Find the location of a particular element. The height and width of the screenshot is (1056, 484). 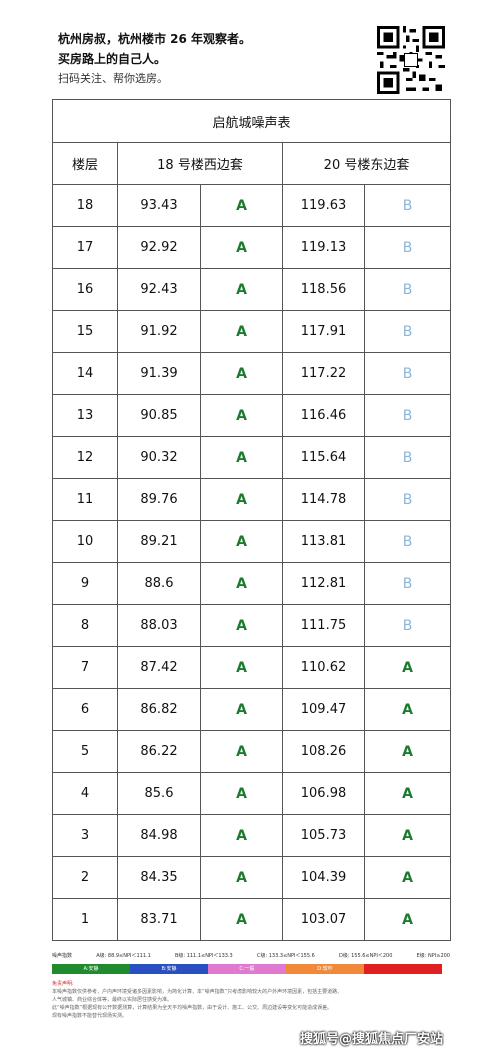

table-row: 11 89.76 A 114.78 B is located at coordinates (252, 499).